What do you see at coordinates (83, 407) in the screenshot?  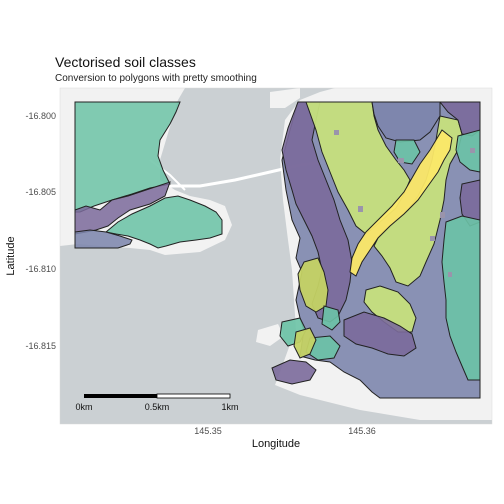 I see `scale-bar-label-0: 0km` at bounding box center [83, 407].